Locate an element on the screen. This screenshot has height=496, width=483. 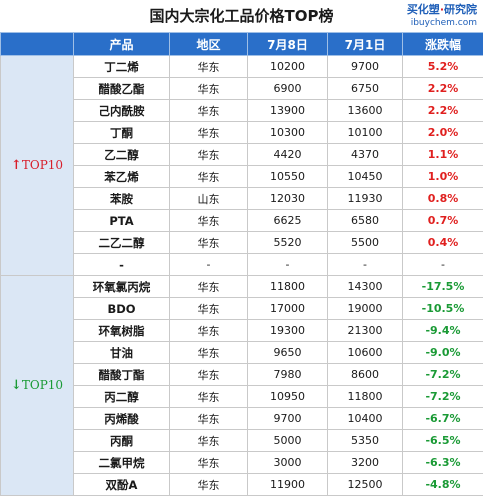
price-jul1: 4370 is located at coordinates (365, 155).